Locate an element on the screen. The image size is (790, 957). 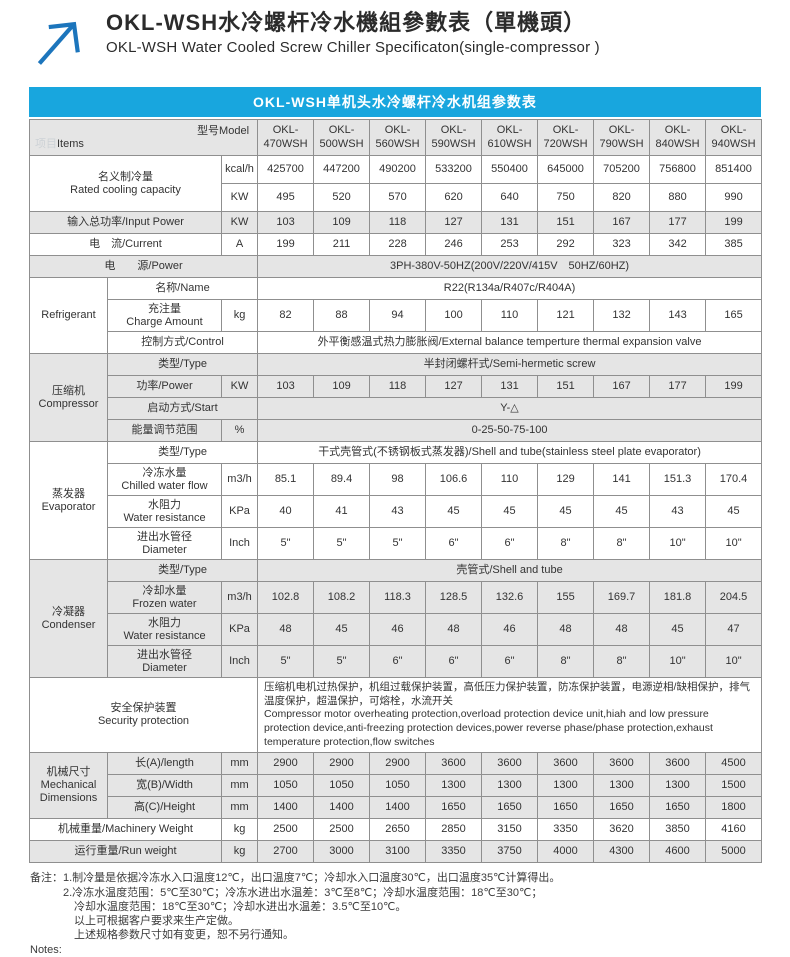
item-label-cell: 安全保护装置 Security protection is located at coordinates (143, 715).